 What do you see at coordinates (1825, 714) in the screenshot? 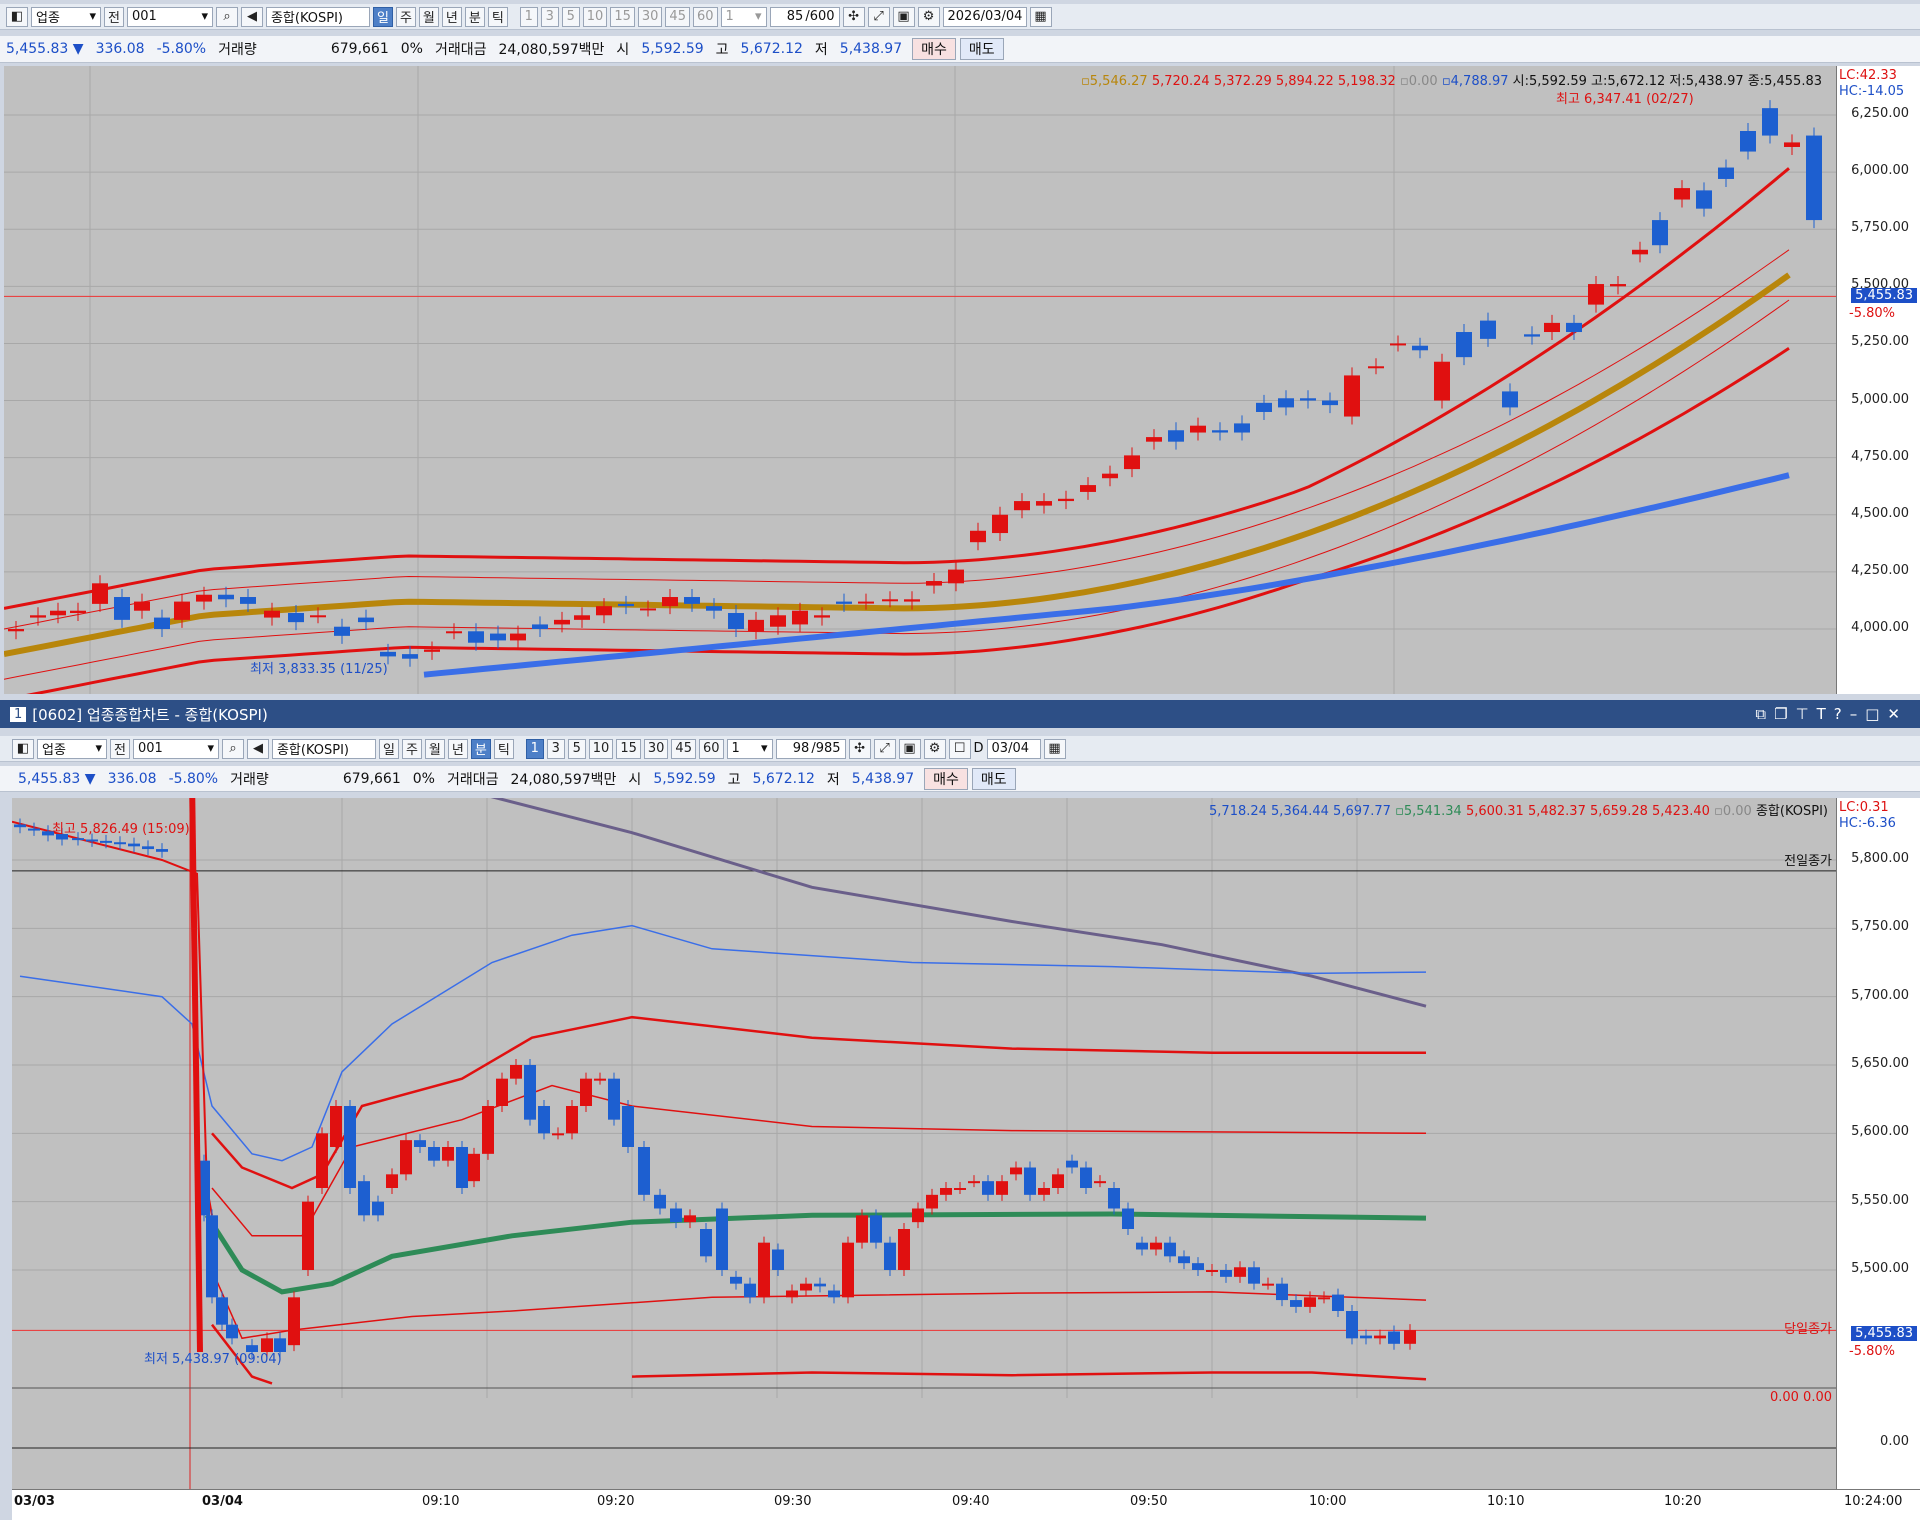
I see `text-icon: T` at bounding box center [1825, 714].